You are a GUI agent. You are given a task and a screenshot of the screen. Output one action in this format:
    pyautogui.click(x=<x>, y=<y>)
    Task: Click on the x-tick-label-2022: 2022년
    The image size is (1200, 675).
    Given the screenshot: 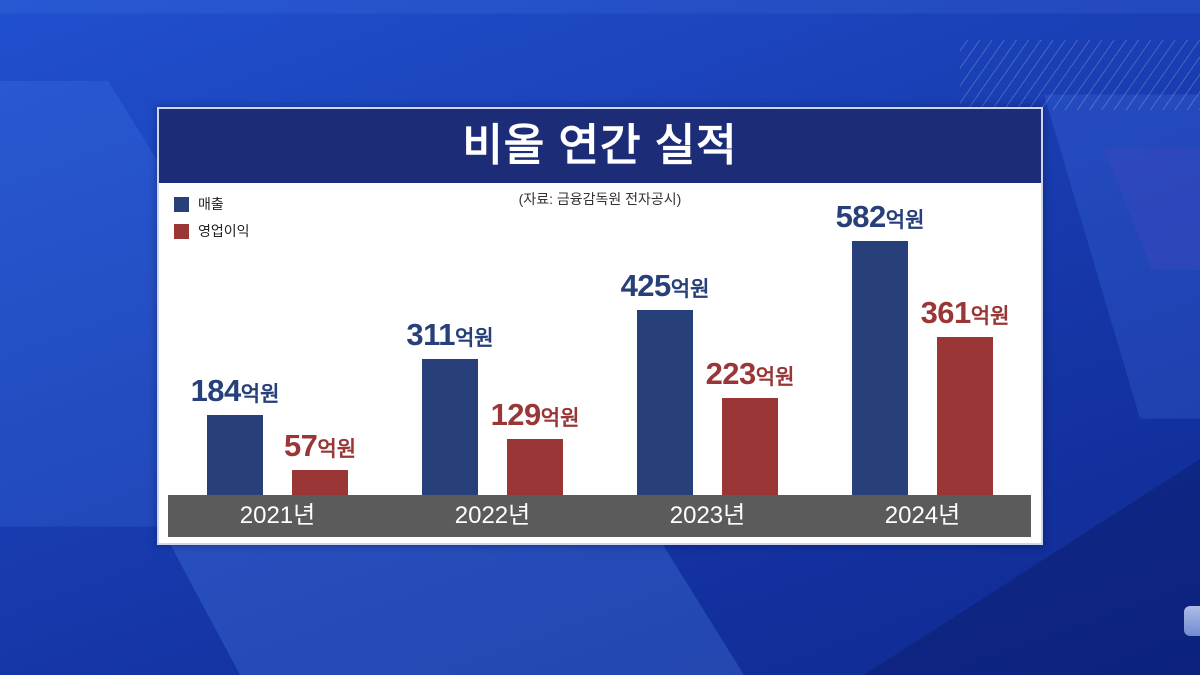 What is the action you would take?
    pyautogui.click(x=492, y=515)
    